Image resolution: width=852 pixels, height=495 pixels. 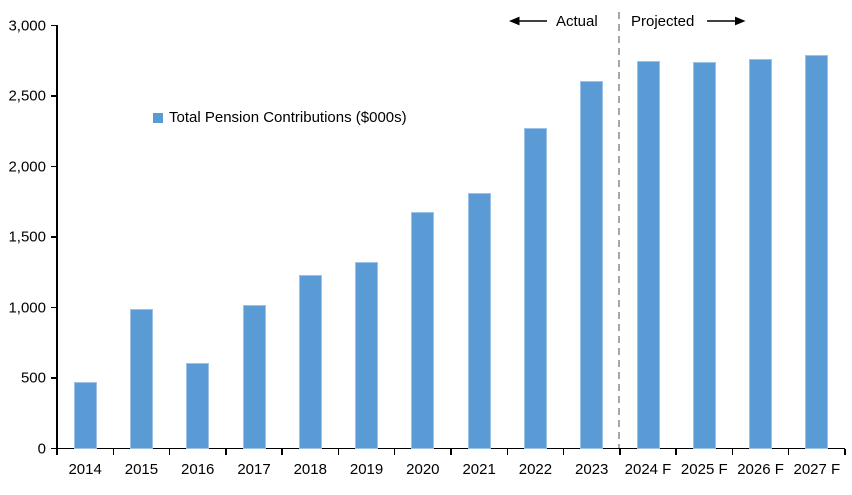 What do you see at coordinates (760, 469) in the screenshot?
I see `x-axis-label: 2026 F` at bounding box center [760, 469].